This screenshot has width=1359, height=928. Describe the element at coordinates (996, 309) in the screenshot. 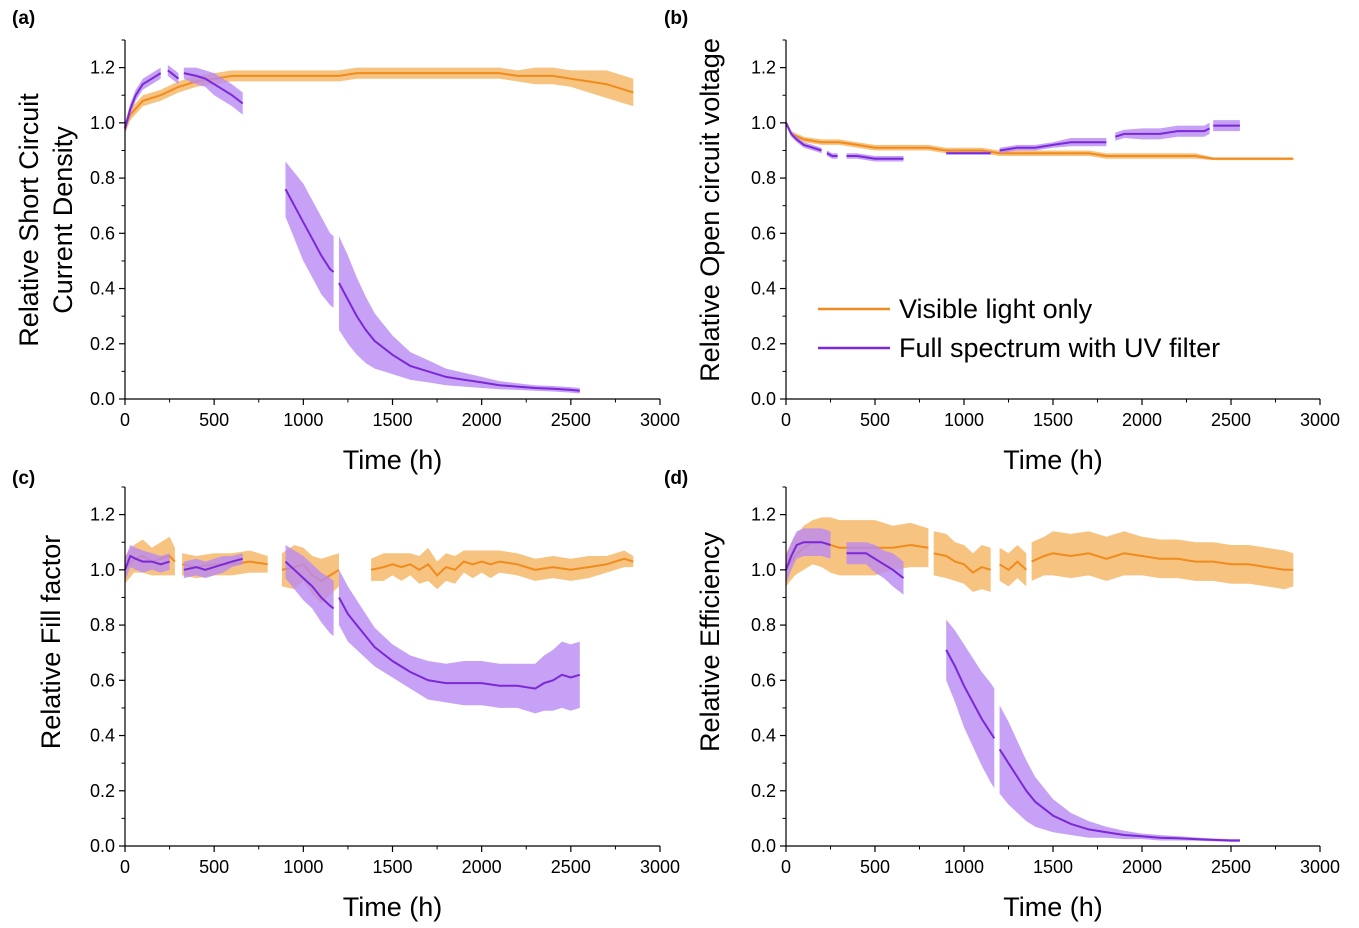

I see `legend-label-visible: Visible light only` at that location.